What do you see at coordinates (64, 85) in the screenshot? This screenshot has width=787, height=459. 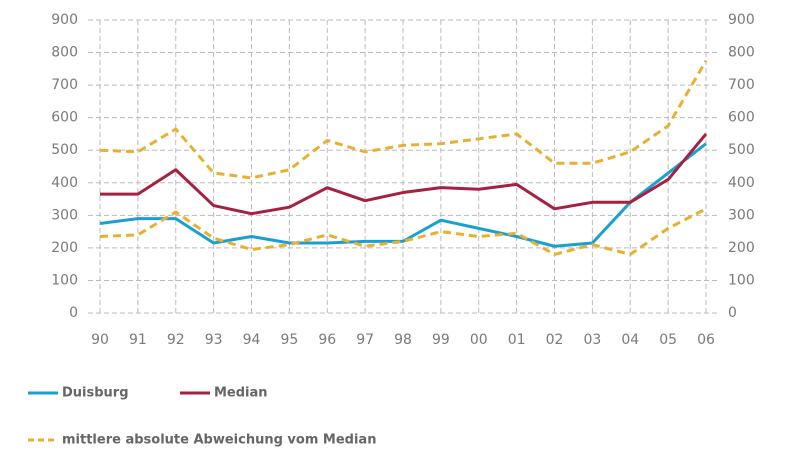 I see `y-tick-label: 700` at bounding box center [64, 85].